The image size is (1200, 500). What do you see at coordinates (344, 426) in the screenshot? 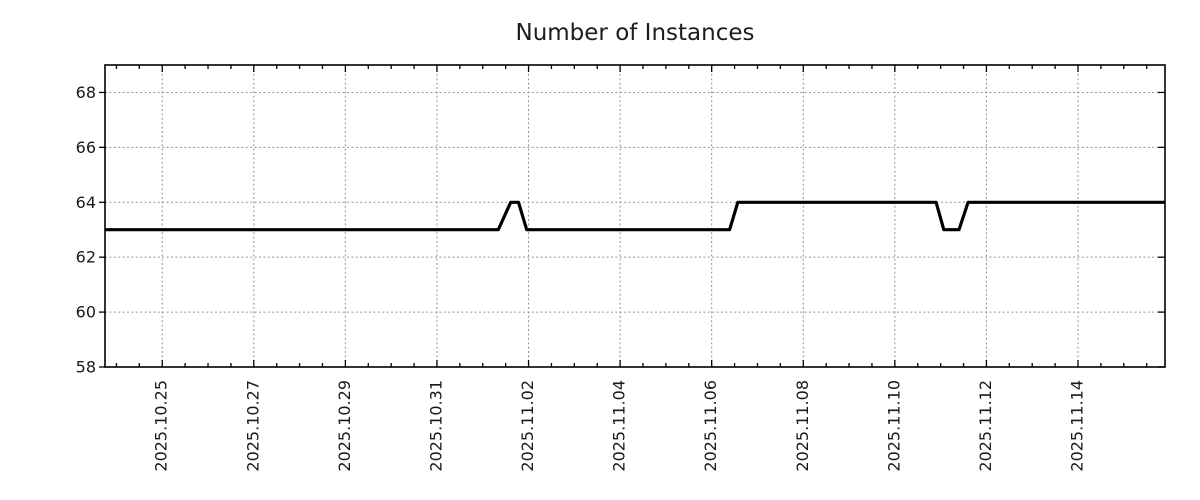
I see `x-tick-label: 2025.10.29` at bounding box center [344, 426].